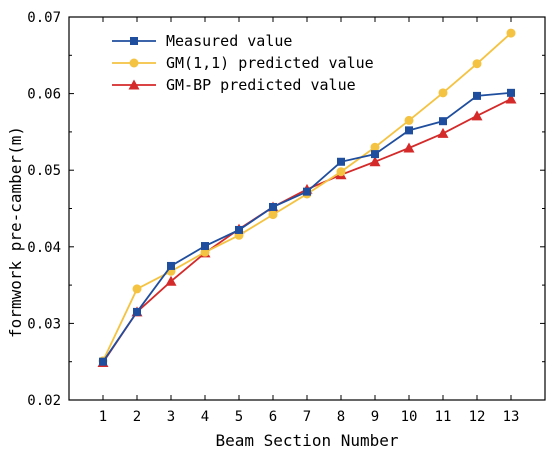 Image resolution: width=550 pixels, height=453 pixels. What do you see at coordinates (409, 417) in the screenshot?
I see `x-tick-label: 10` at bounding box center [409, 417].